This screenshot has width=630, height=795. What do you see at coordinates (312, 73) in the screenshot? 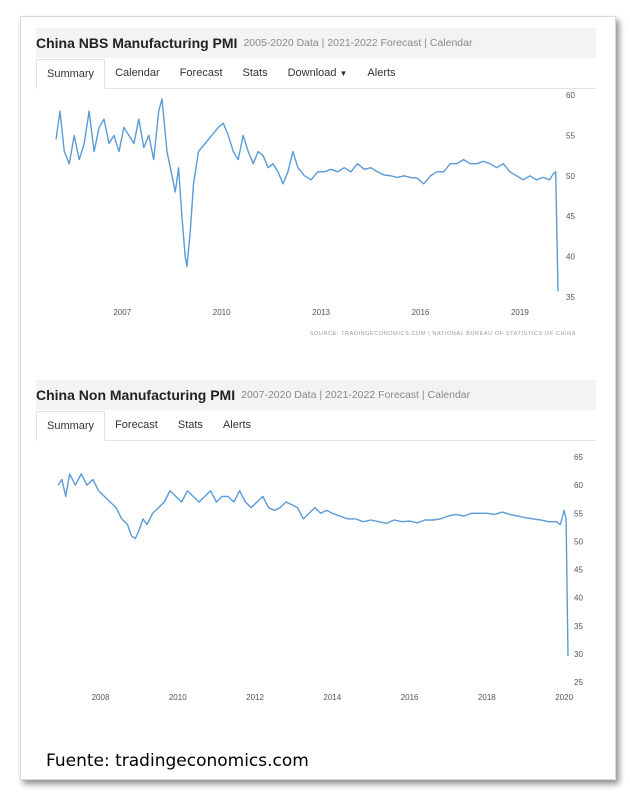
I see `tab-download-label: Download` at bounding box center [312, 73].